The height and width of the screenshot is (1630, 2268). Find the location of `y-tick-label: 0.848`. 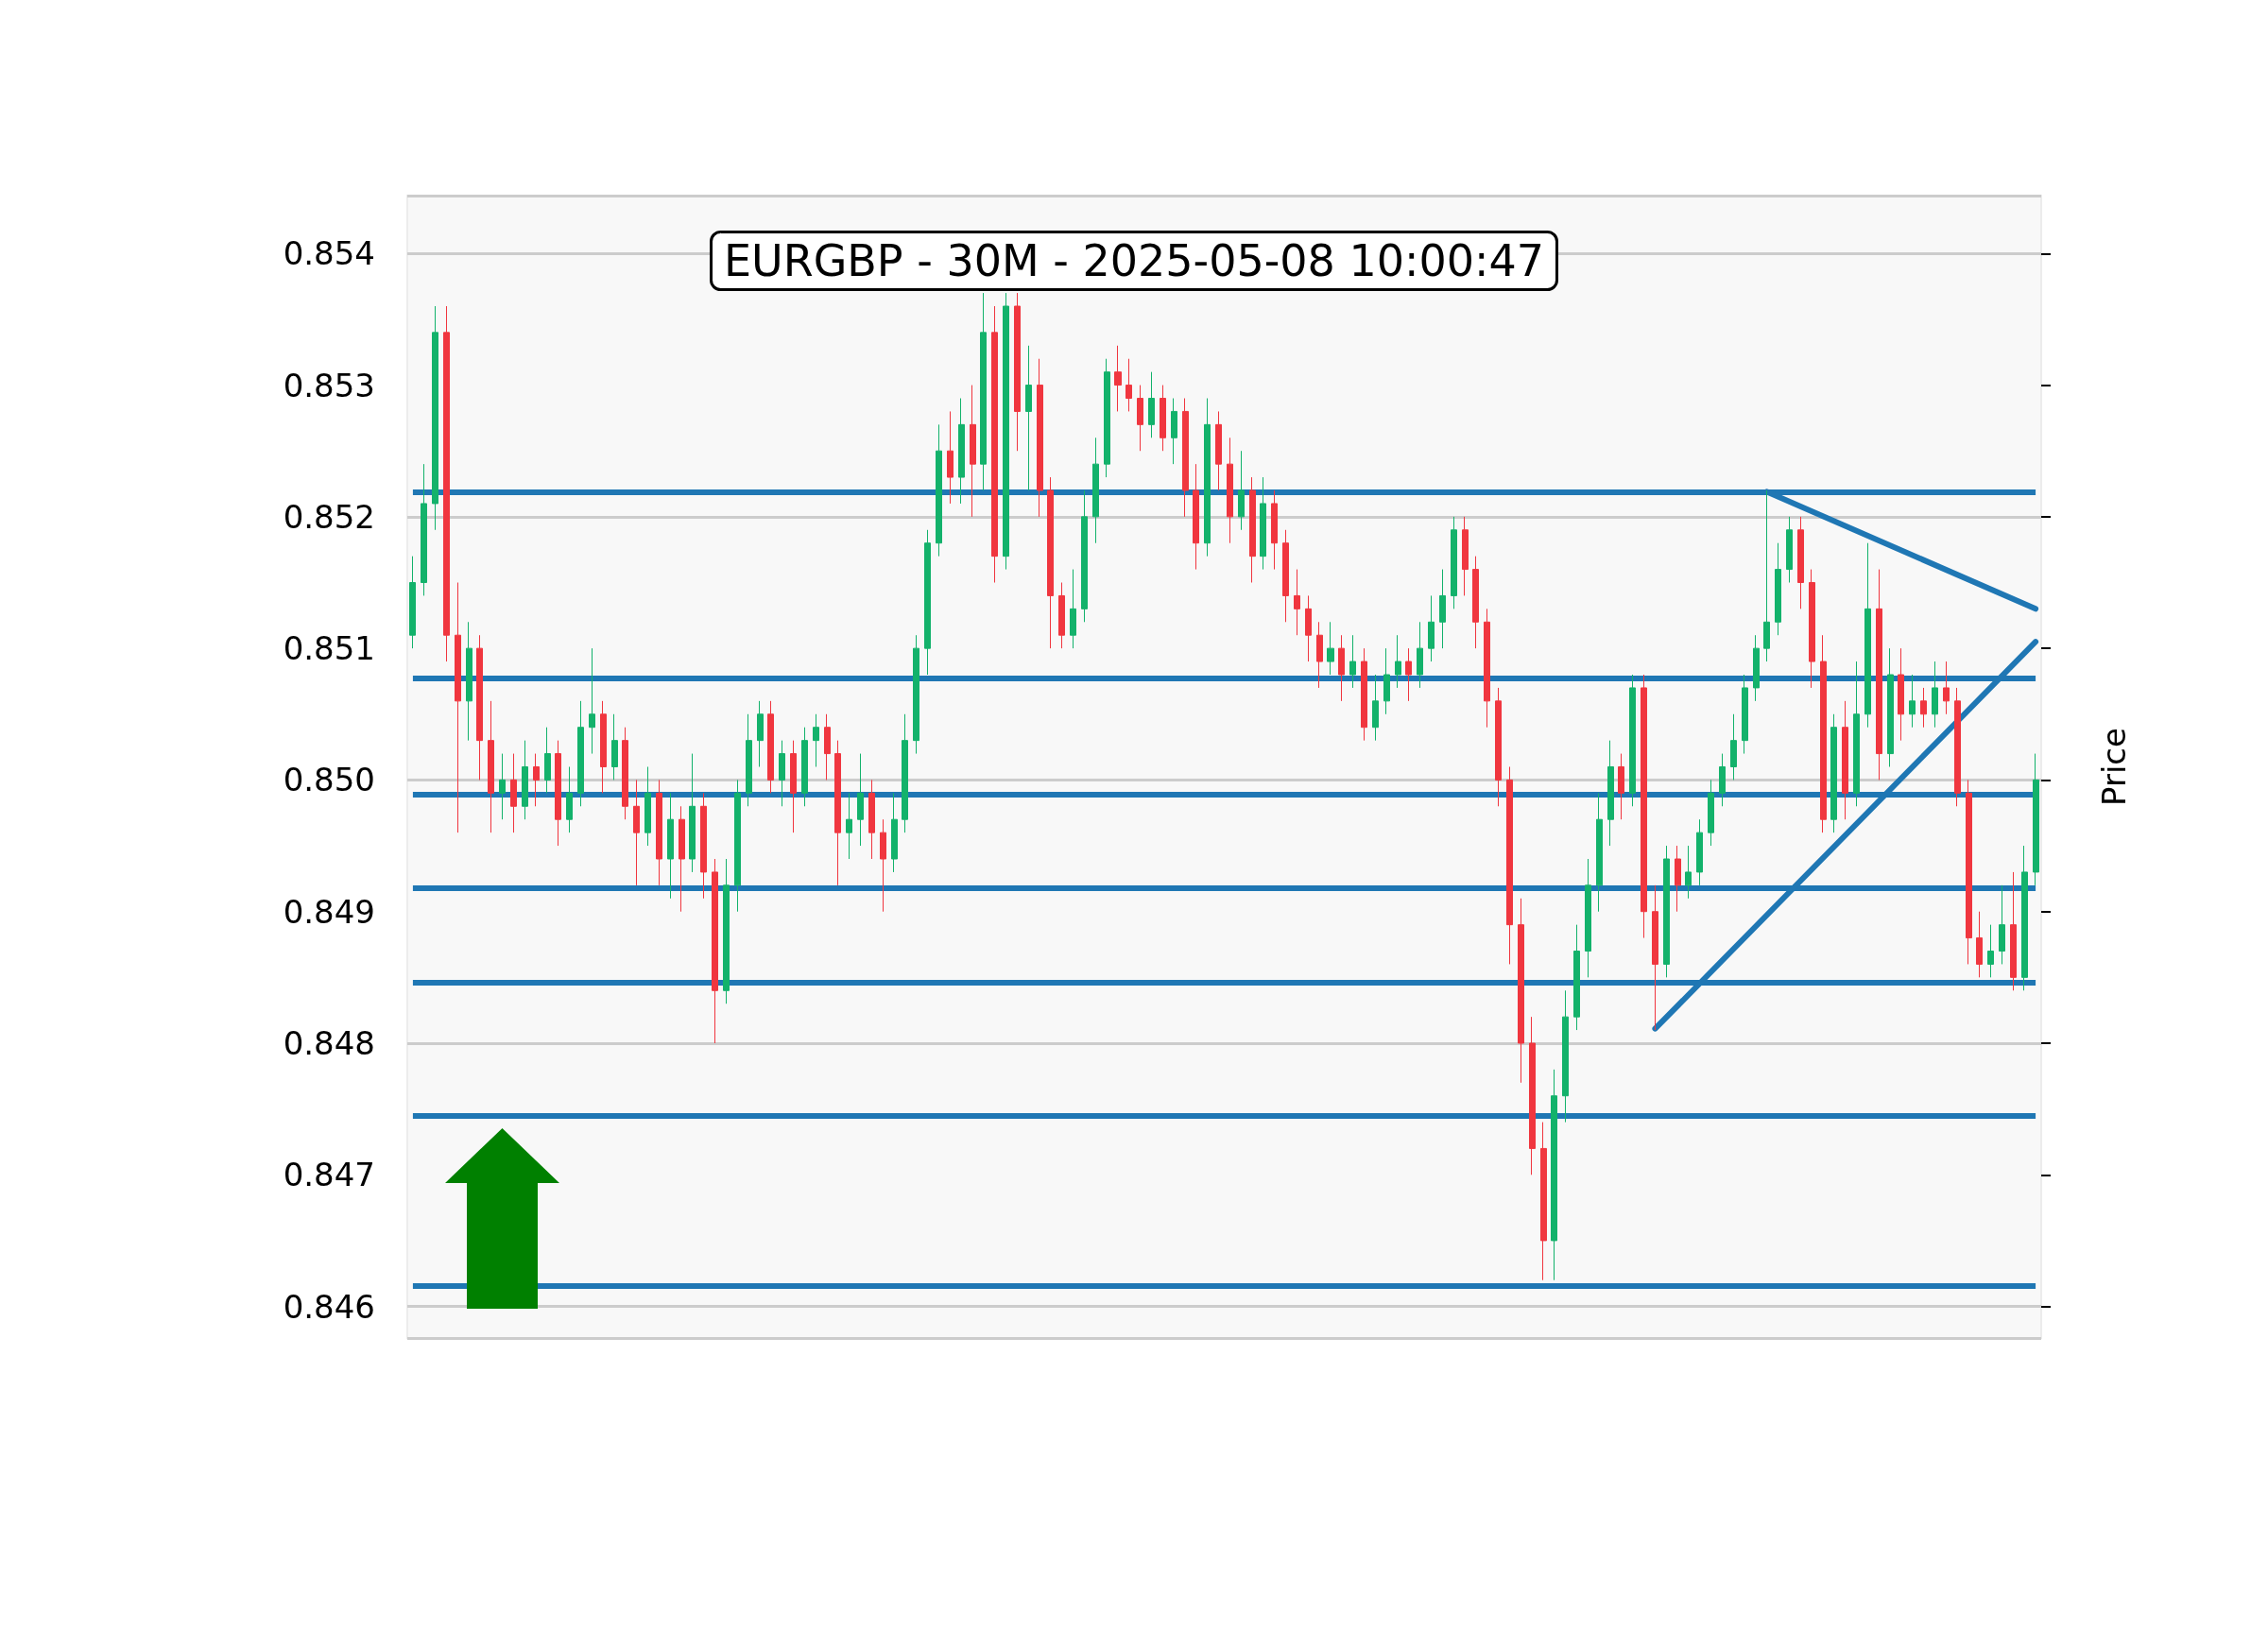

y-tick-label: 0.848 is located at coordinates (329, 1043).